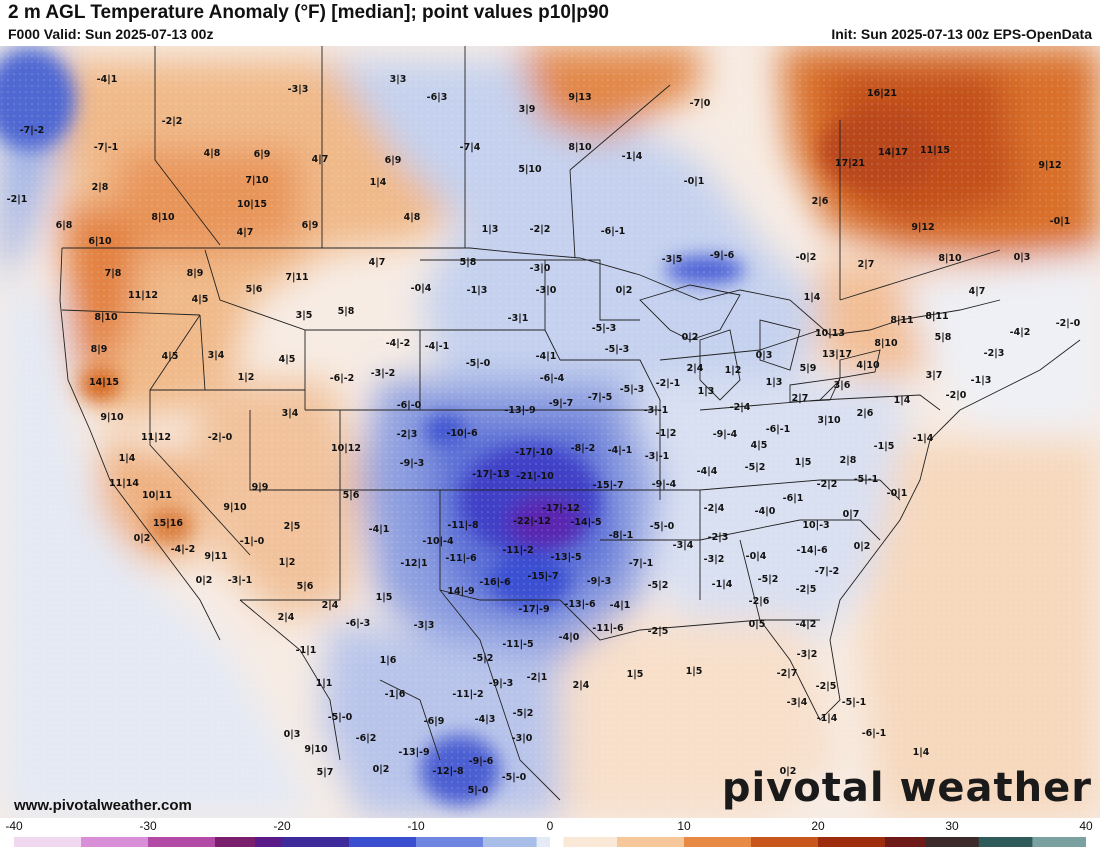 The height and width of the screenshot is (850, 1100). I want to click on point-value-label: -5|-1, so click(866, 479).